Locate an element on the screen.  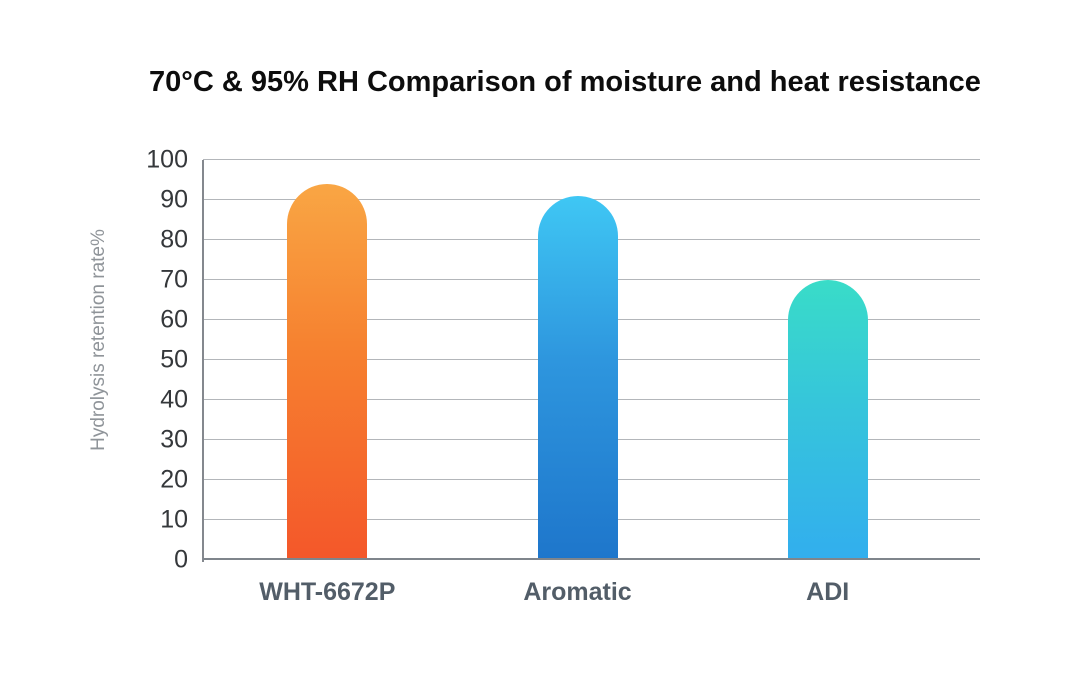
y-tick-label-0: 0 is located at coordinates (181, 559).